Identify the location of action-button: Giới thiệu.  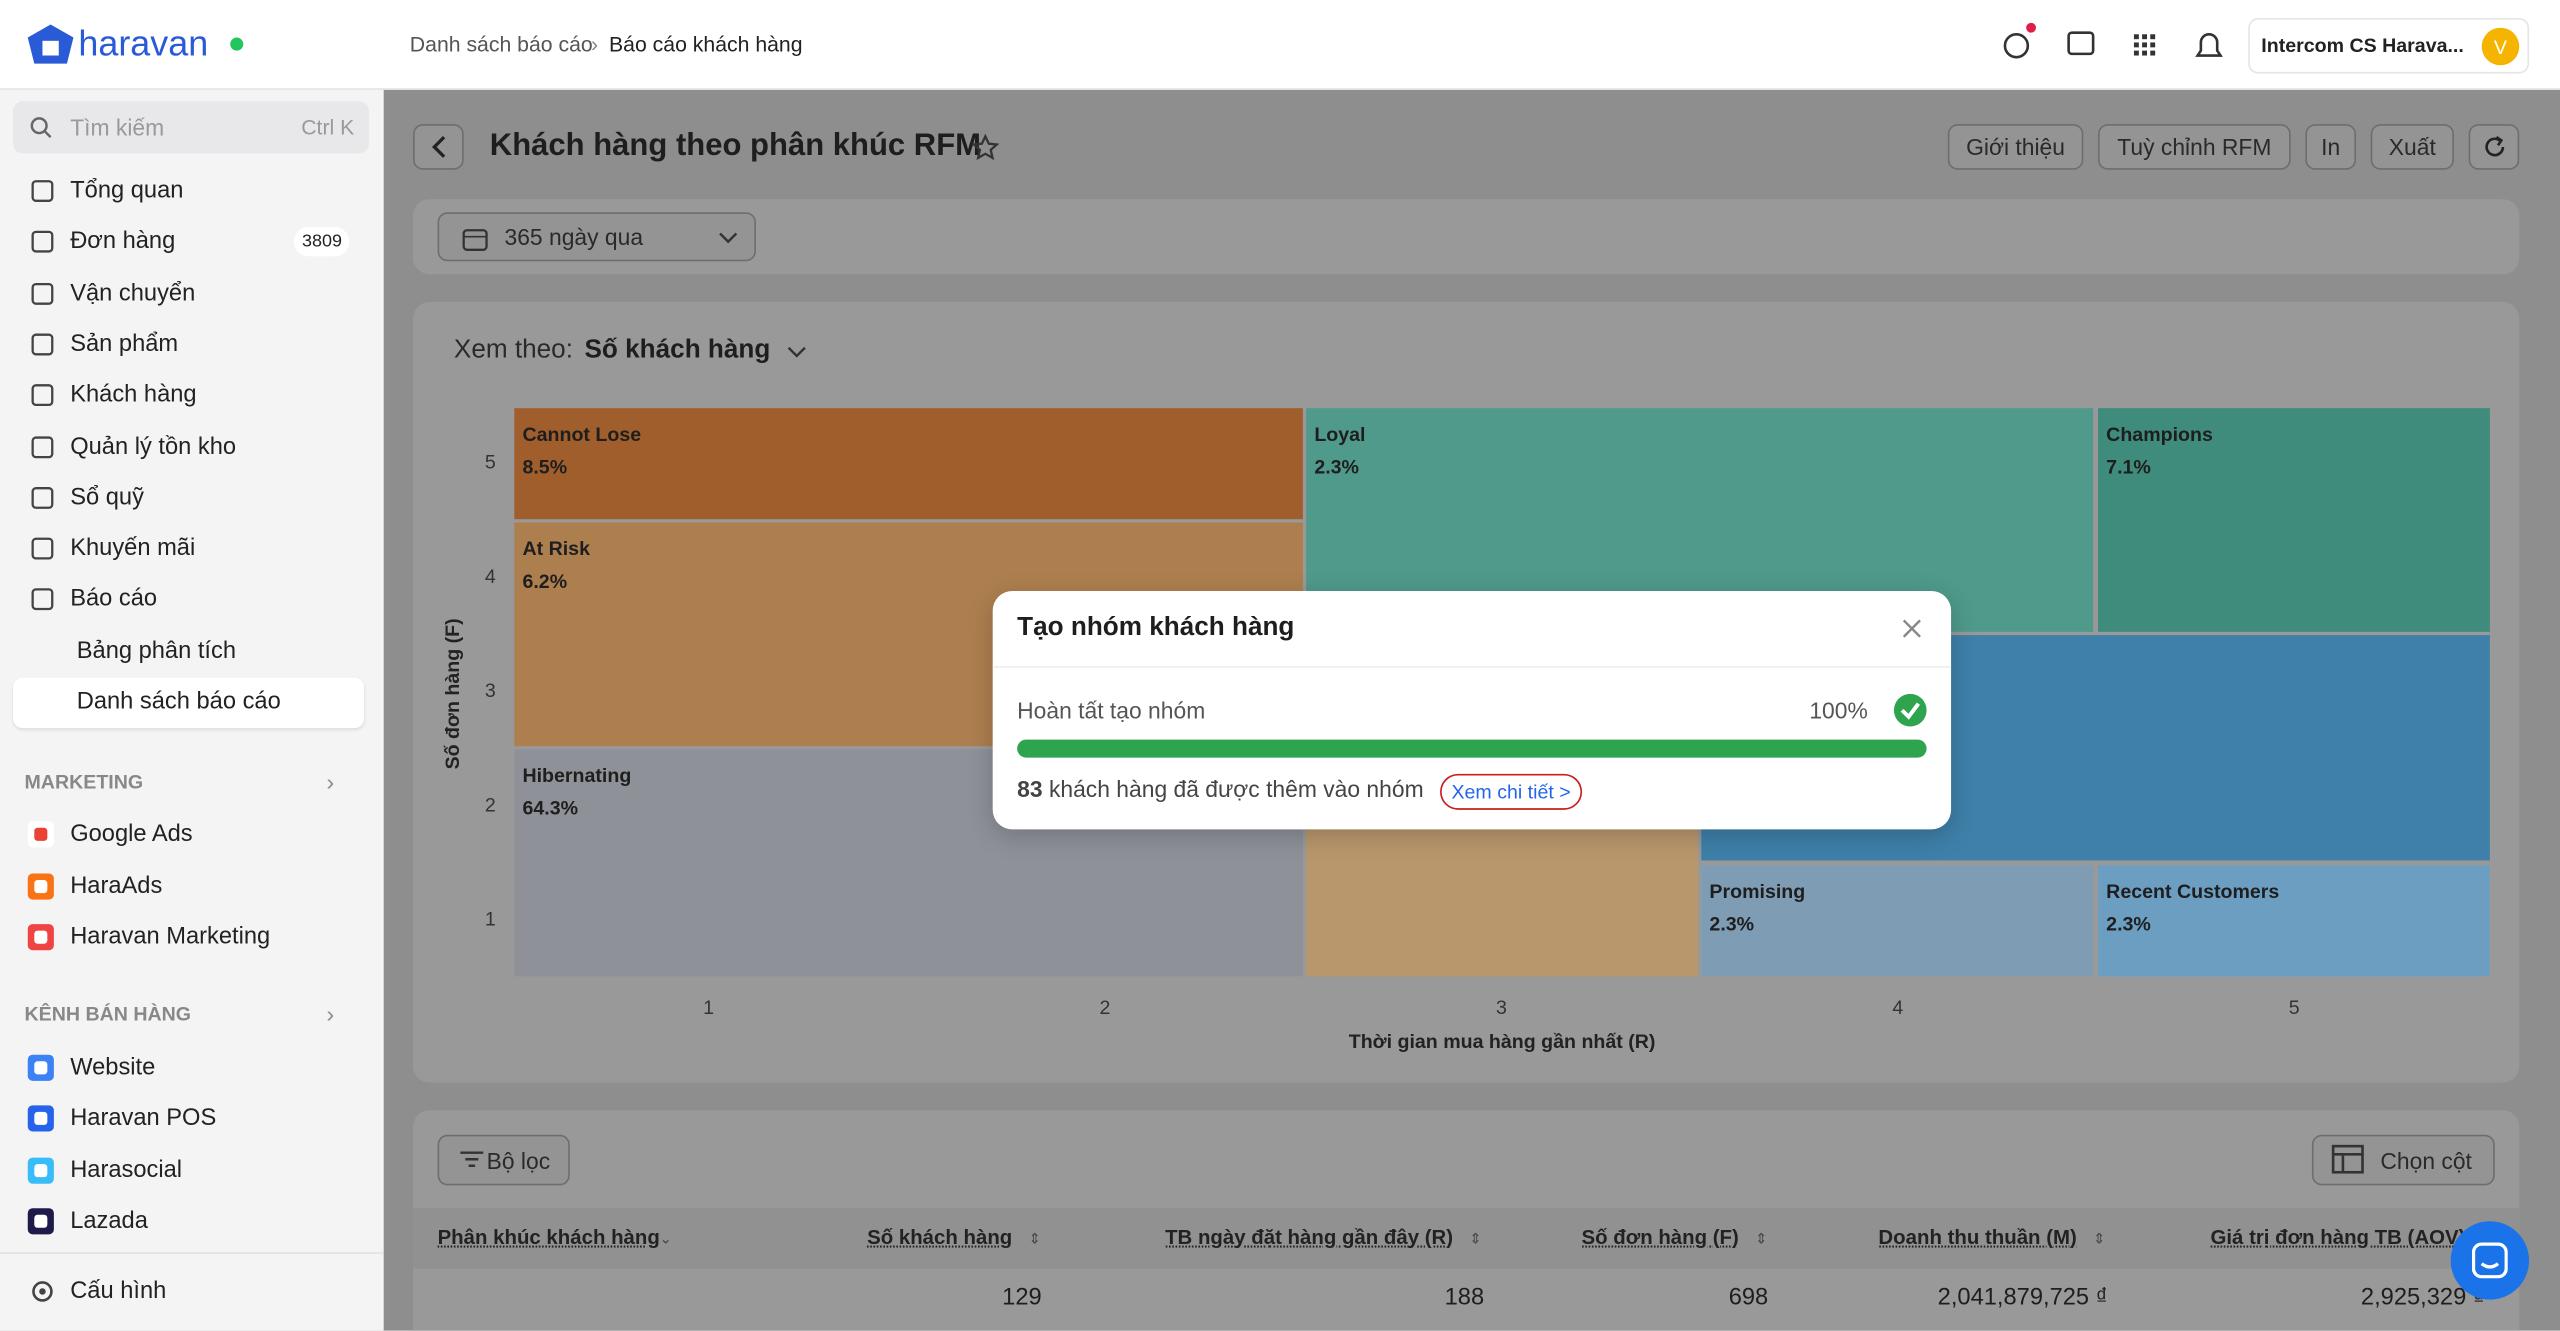
(2015, 147).